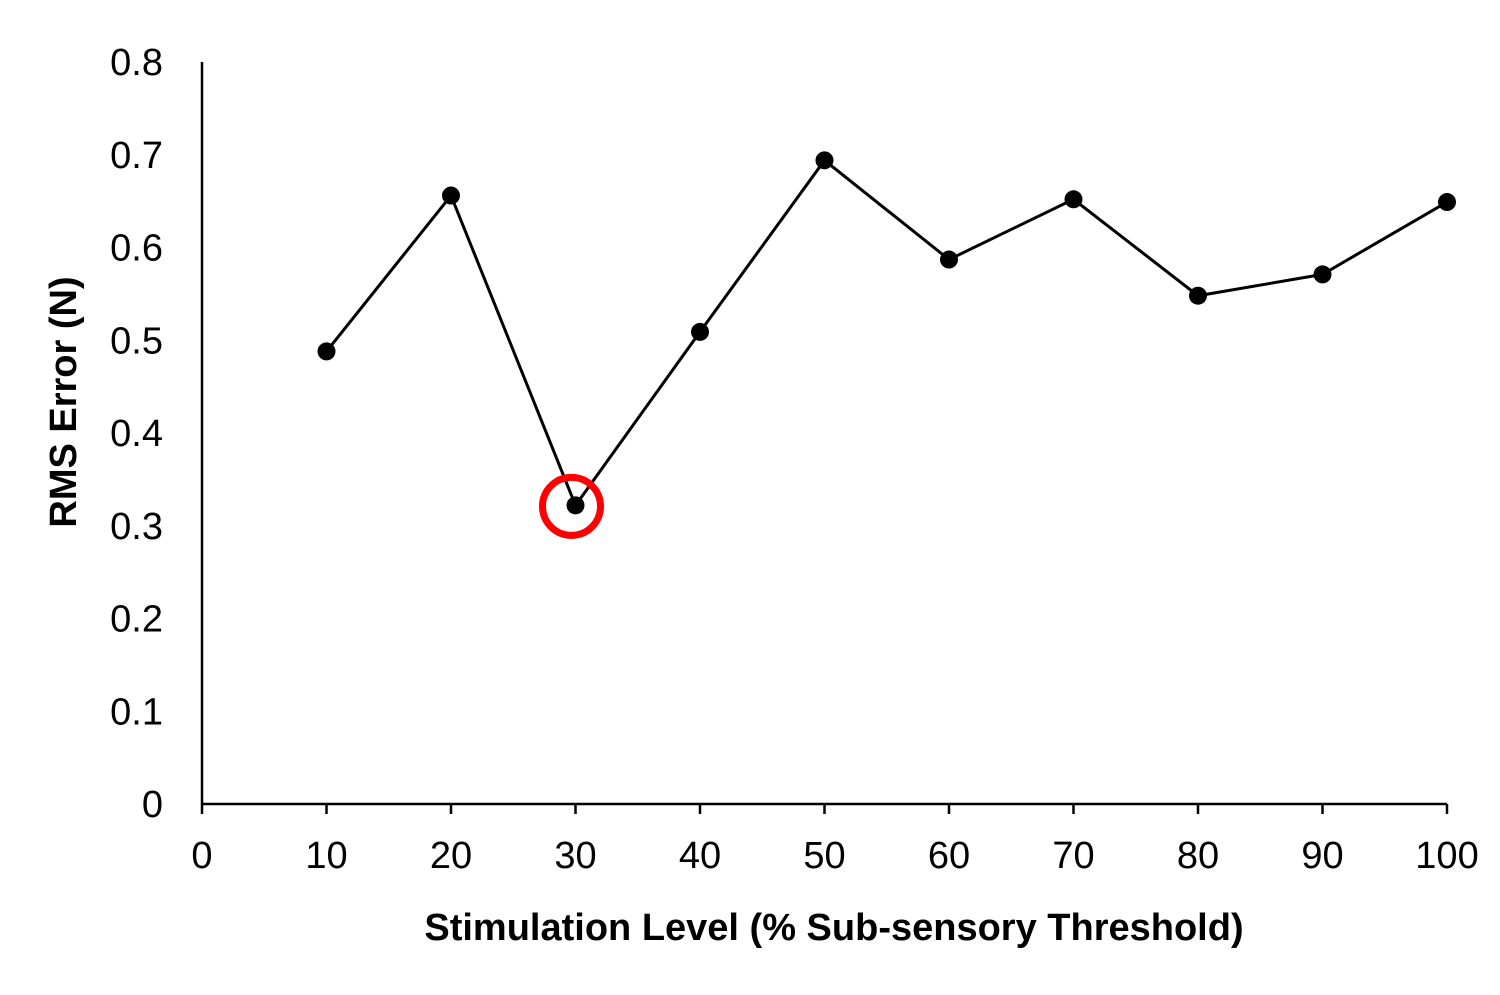 Image resolution: width=1500 pixels, height=995 pixels. Describe the element at coordinates (1322, 856) in the screenshot. I see `x-tick-label: 90` at that location.